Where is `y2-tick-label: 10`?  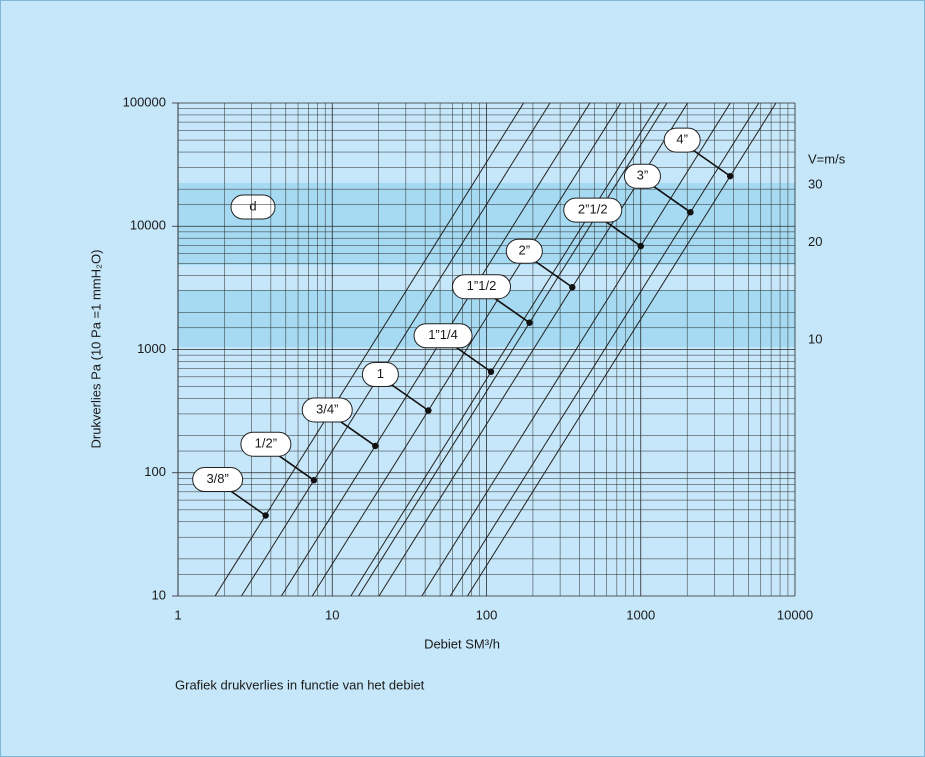 y2-tick-label: 10 is located at coordinates (815, 339).